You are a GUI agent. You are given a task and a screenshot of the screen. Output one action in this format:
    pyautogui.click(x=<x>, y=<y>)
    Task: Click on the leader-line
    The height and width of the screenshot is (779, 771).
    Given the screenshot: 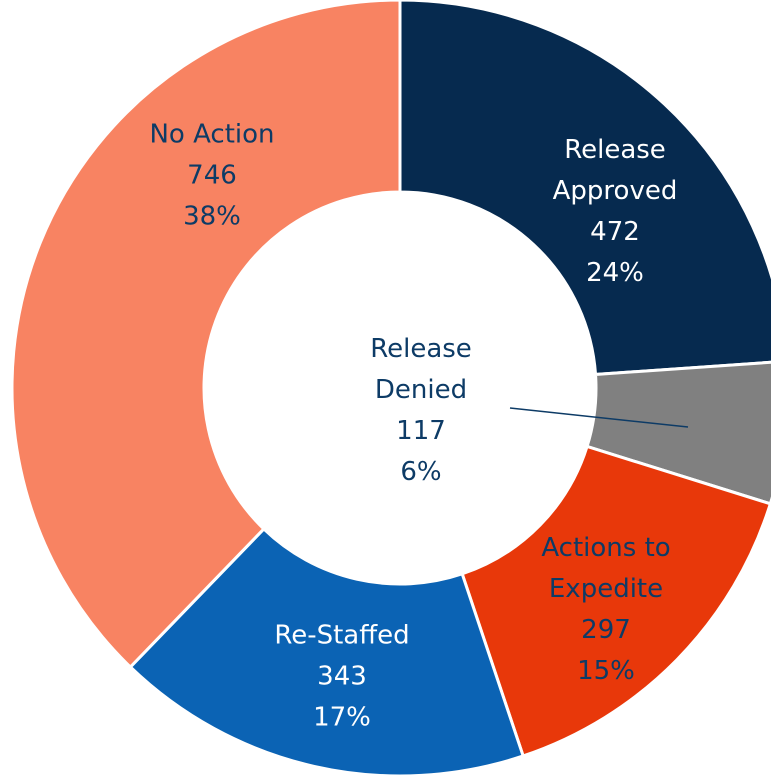 What is the action you would take?
    pyautogui.click(x=599, y=417)
    